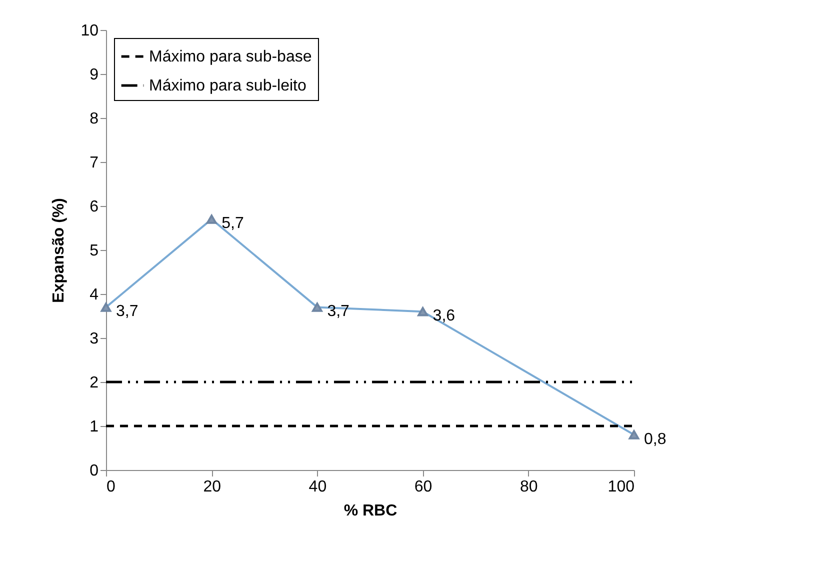 The width and height of the screenshot is (817, 578). Describe the element at coordinates (94, 383) in the screenshot. I see `y-tick-label: 2` at that location.